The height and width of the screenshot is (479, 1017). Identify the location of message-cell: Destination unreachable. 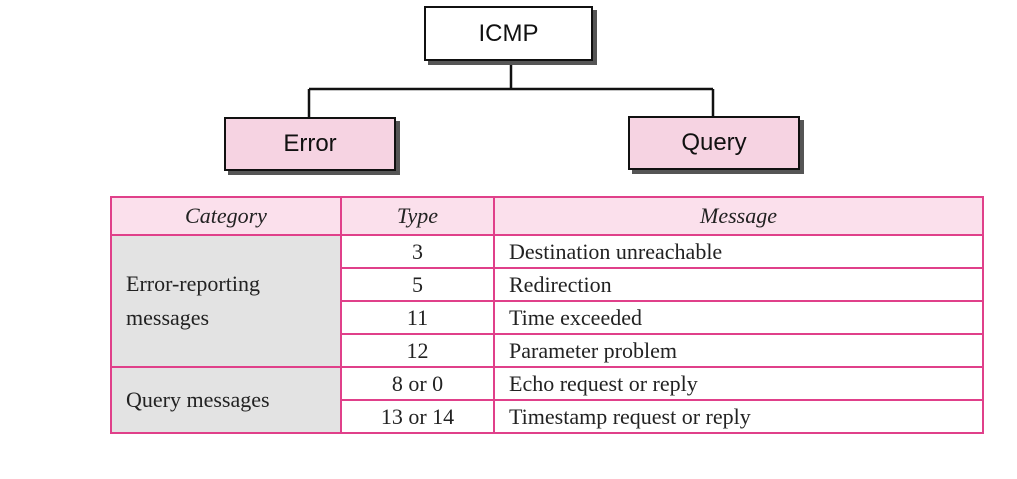
(738, 251).